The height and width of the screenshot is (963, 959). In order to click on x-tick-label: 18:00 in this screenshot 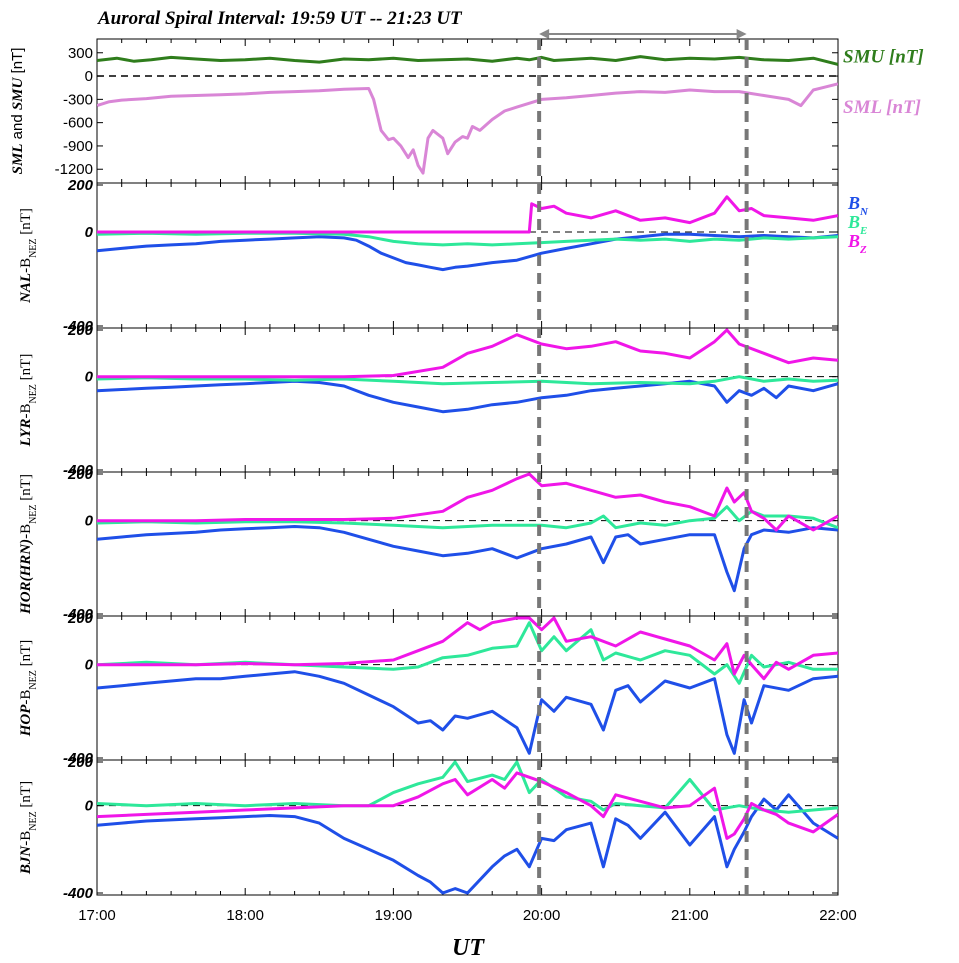, I will do `click(245, 915)`.